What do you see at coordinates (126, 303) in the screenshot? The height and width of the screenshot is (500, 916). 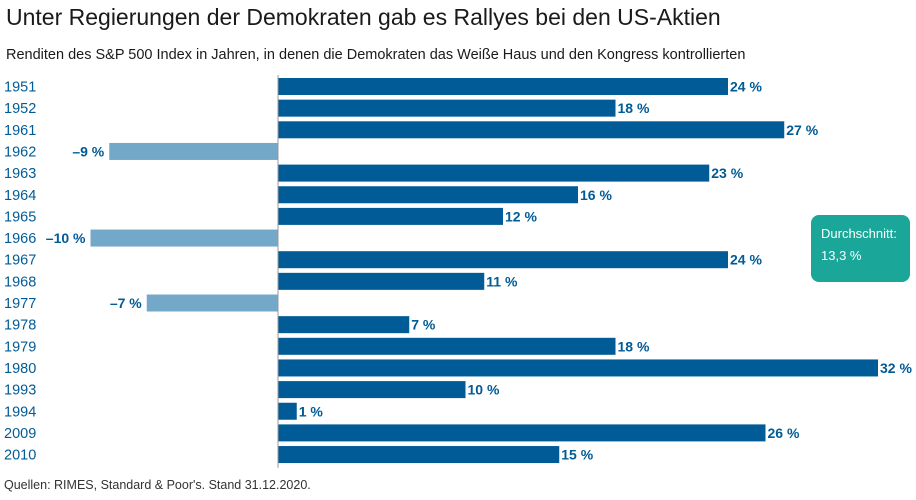 I see `value-label: –7 %` at bounding box center [126, 303].